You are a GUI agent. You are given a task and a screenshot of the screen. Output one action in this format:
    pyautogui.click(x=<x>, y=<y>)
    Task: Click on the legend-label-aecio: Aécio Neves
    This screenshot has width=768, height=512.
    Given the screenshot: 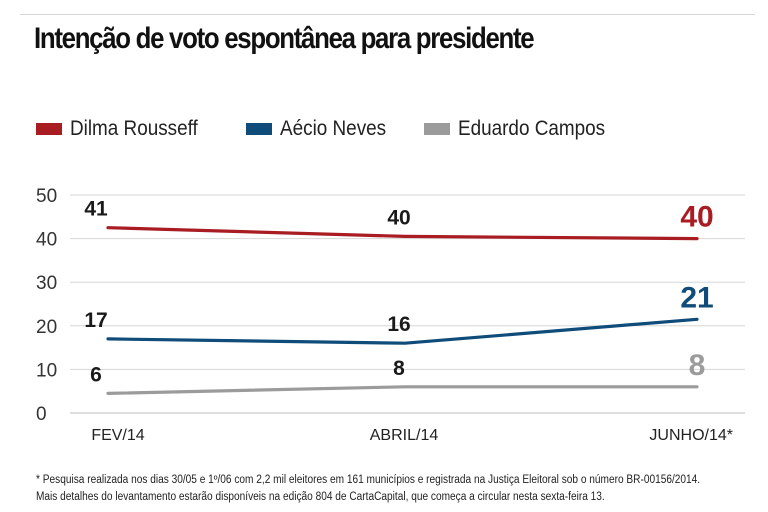 What is the action you would take?
    pyautogui.click(x=333, y=128)
    